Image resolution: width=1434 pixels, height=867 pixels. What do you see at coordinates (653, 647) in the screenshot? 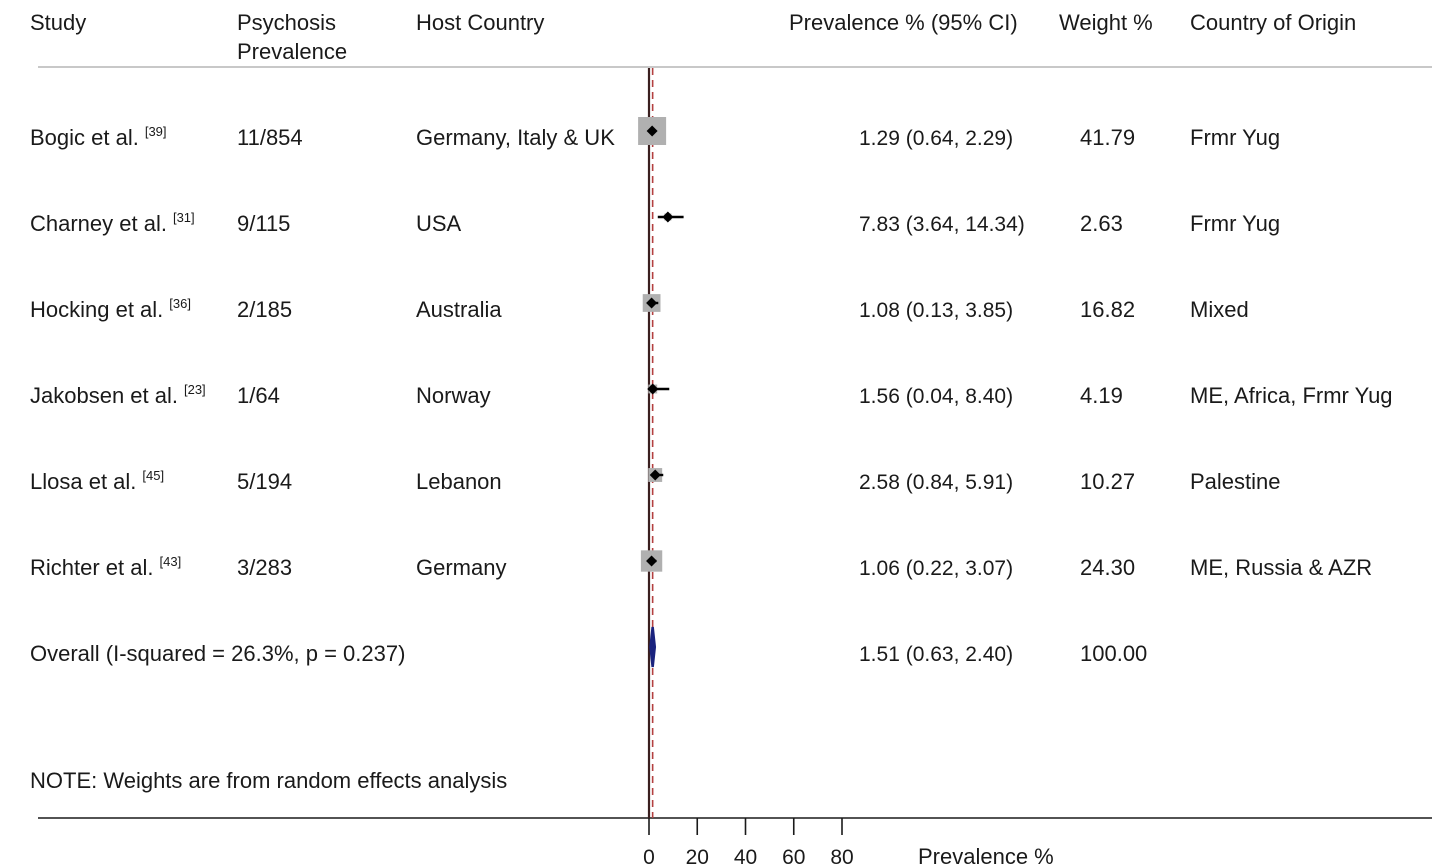
I see `overall-diamond` at bounding box center [653, 647].